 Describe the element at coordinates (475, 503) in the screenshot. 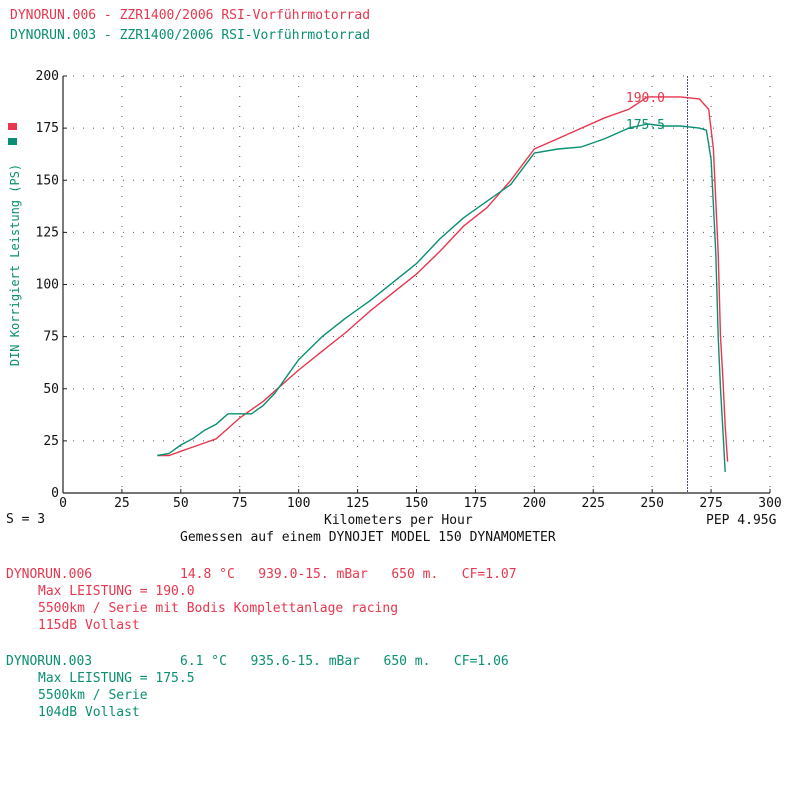

I see `x-tick-label: 175` at that location.